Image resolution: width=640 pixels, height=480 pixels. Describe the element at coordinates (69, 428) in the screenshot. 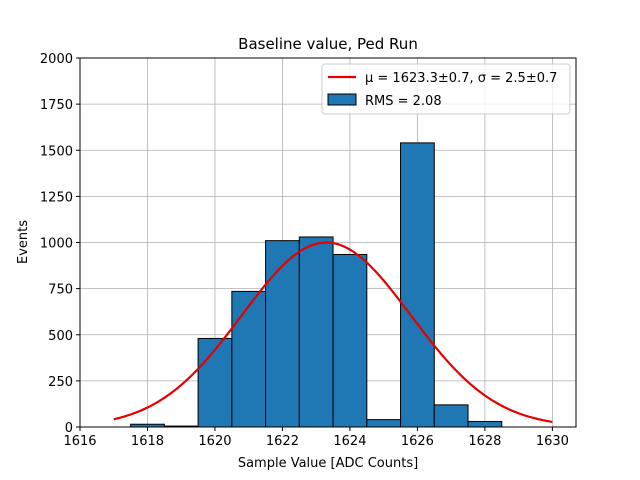

I see `y-tick-label: 0` at that location.